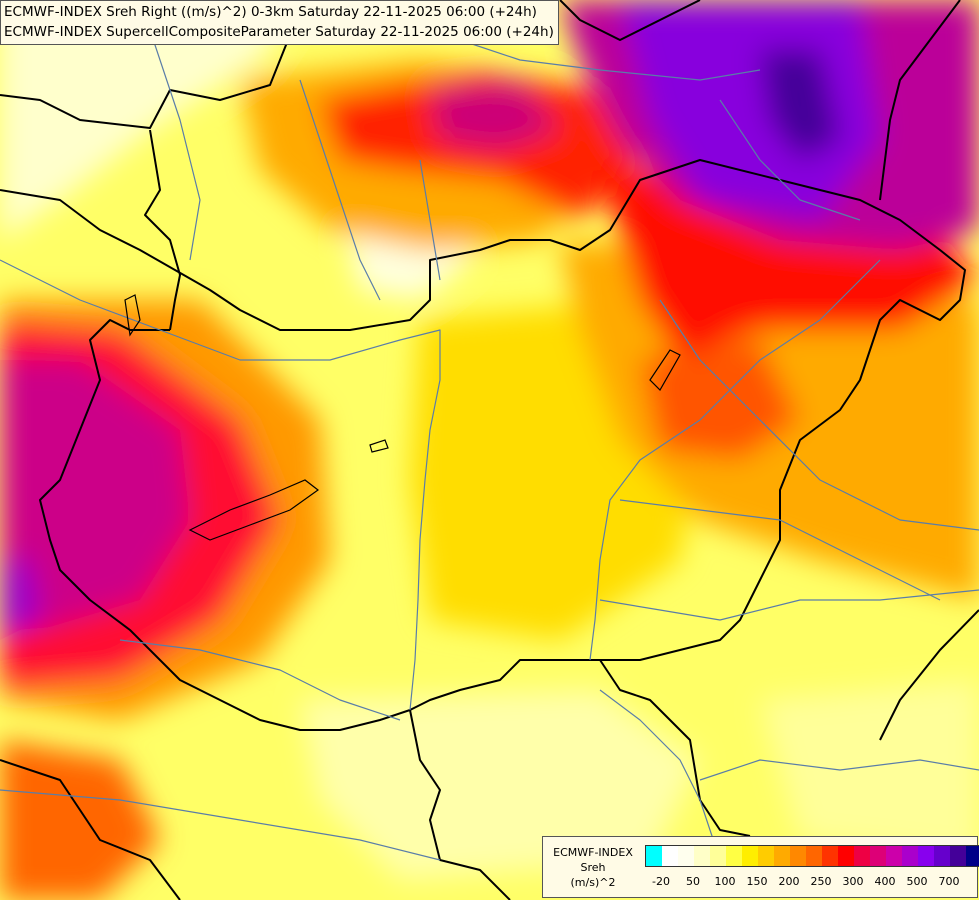 The height and width of the screenshot is (900, 979). Describe the element at coordinates (725, 881) in the screenshot. I see `legend-tick-label: 100` at that location.